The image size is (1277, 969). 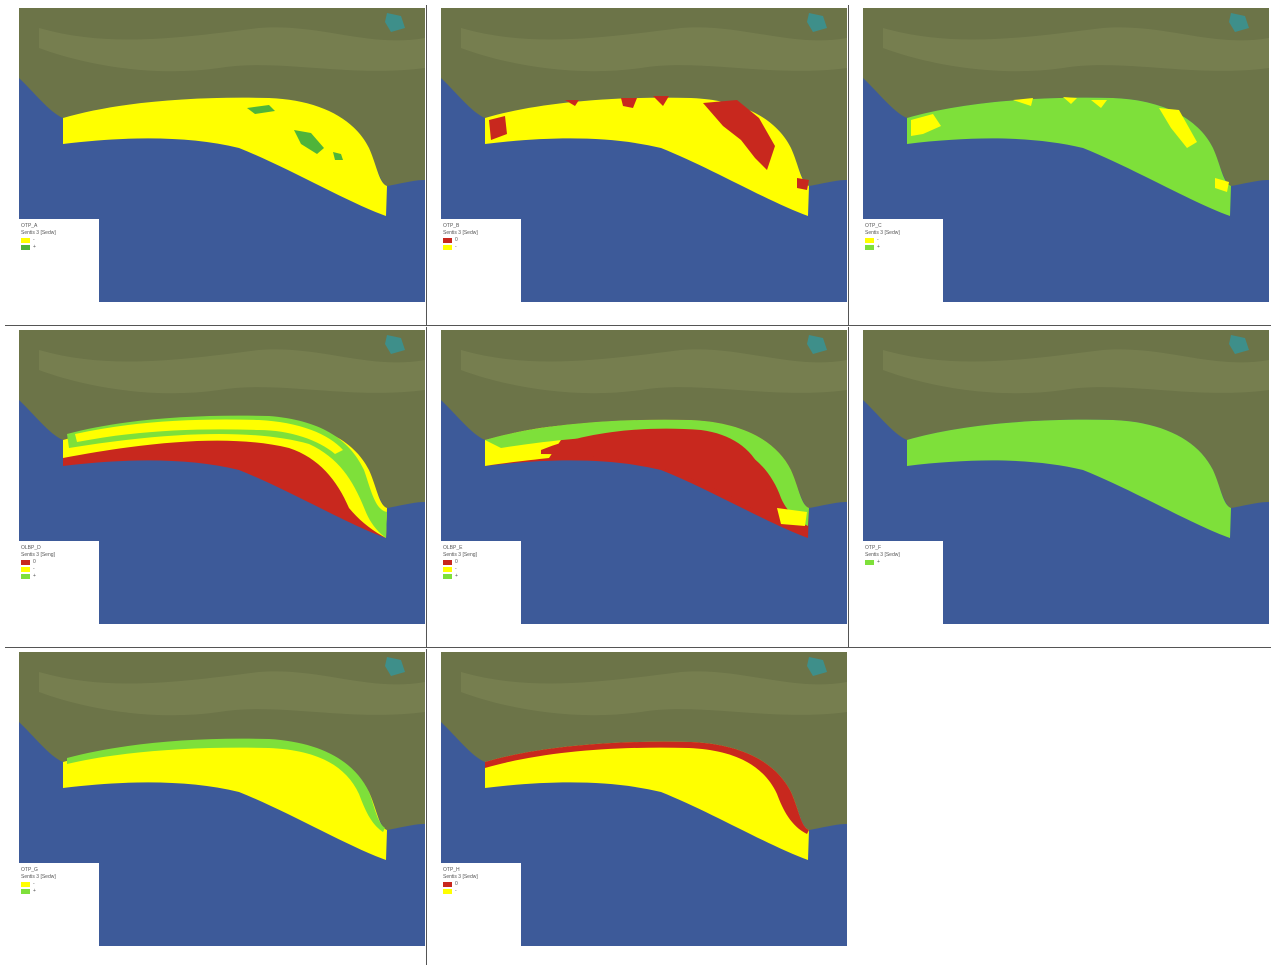 I want to click on map-panel-otp-c: OTP_C Sentis 3 [Sedw] - +, so click(x=1059, y=165).